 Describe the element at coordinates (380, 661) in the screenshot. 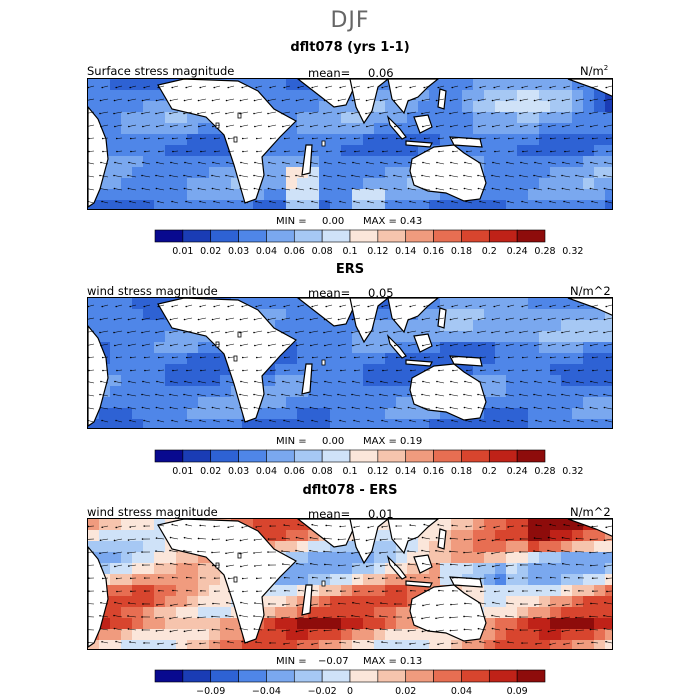

I see `panel-3-max-label: MAX =` at that location.